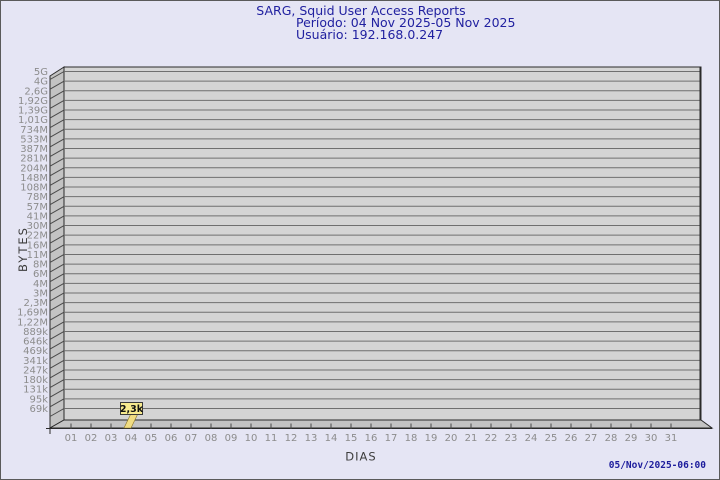 This screenshot has height=480, width=720. I want to click on y-tick-label: 4G, so click(41, 82).